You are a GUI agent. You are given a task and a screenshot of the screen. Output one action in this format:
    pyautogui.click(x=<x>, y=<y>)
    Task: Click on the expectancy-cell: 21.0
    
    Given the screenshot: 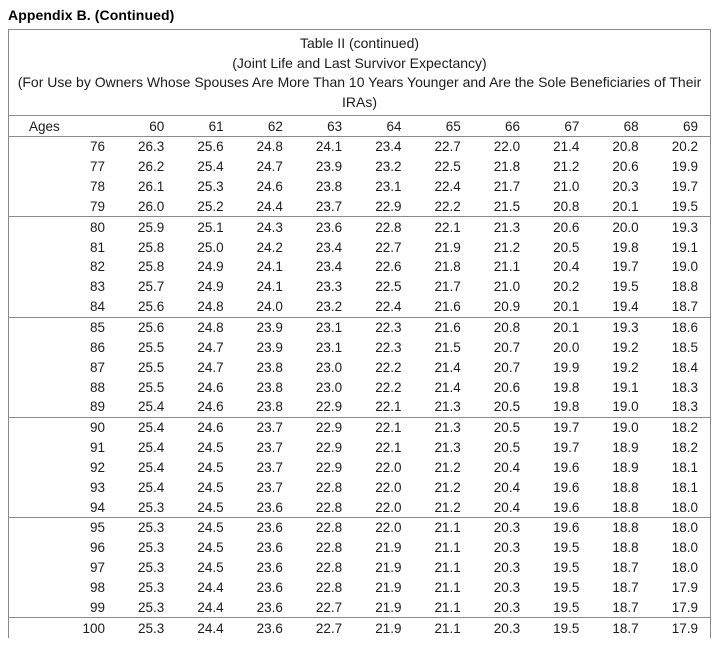 What is the action you would take?
    pyautogui.click(x=566, y=187)
    